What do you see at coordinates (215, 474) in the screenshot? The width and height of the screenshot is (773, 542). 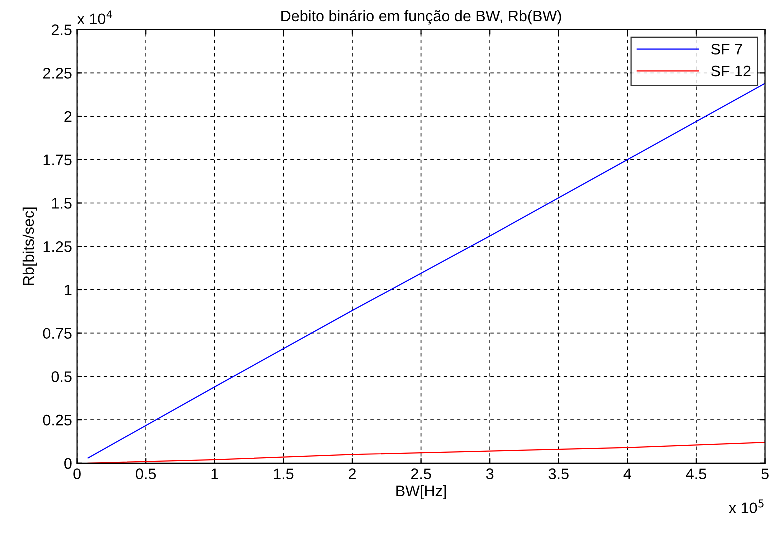 I see `x-tick-label: 1` at bounding box center [215, 474].